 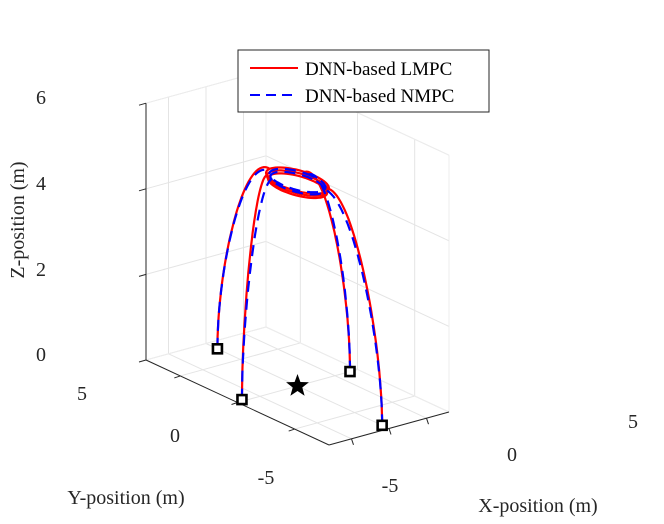 I want to click on x-tick-0: 0, so click(x=512, y=455).